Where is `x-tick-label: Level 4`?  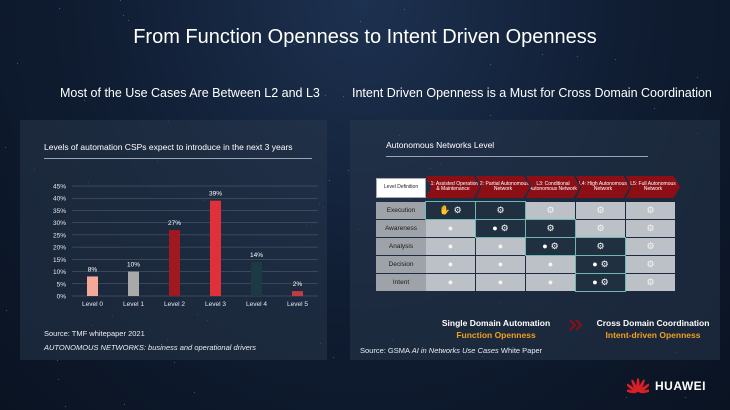 x-tick-label: Level 4 is located at coordinates (256, 304).